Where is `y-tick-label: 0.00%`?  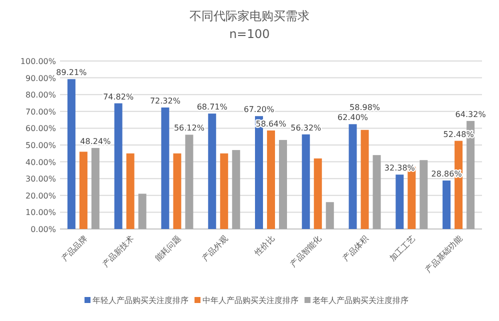 y-tick-label: 0.00% is located at coordinates (43, 229).